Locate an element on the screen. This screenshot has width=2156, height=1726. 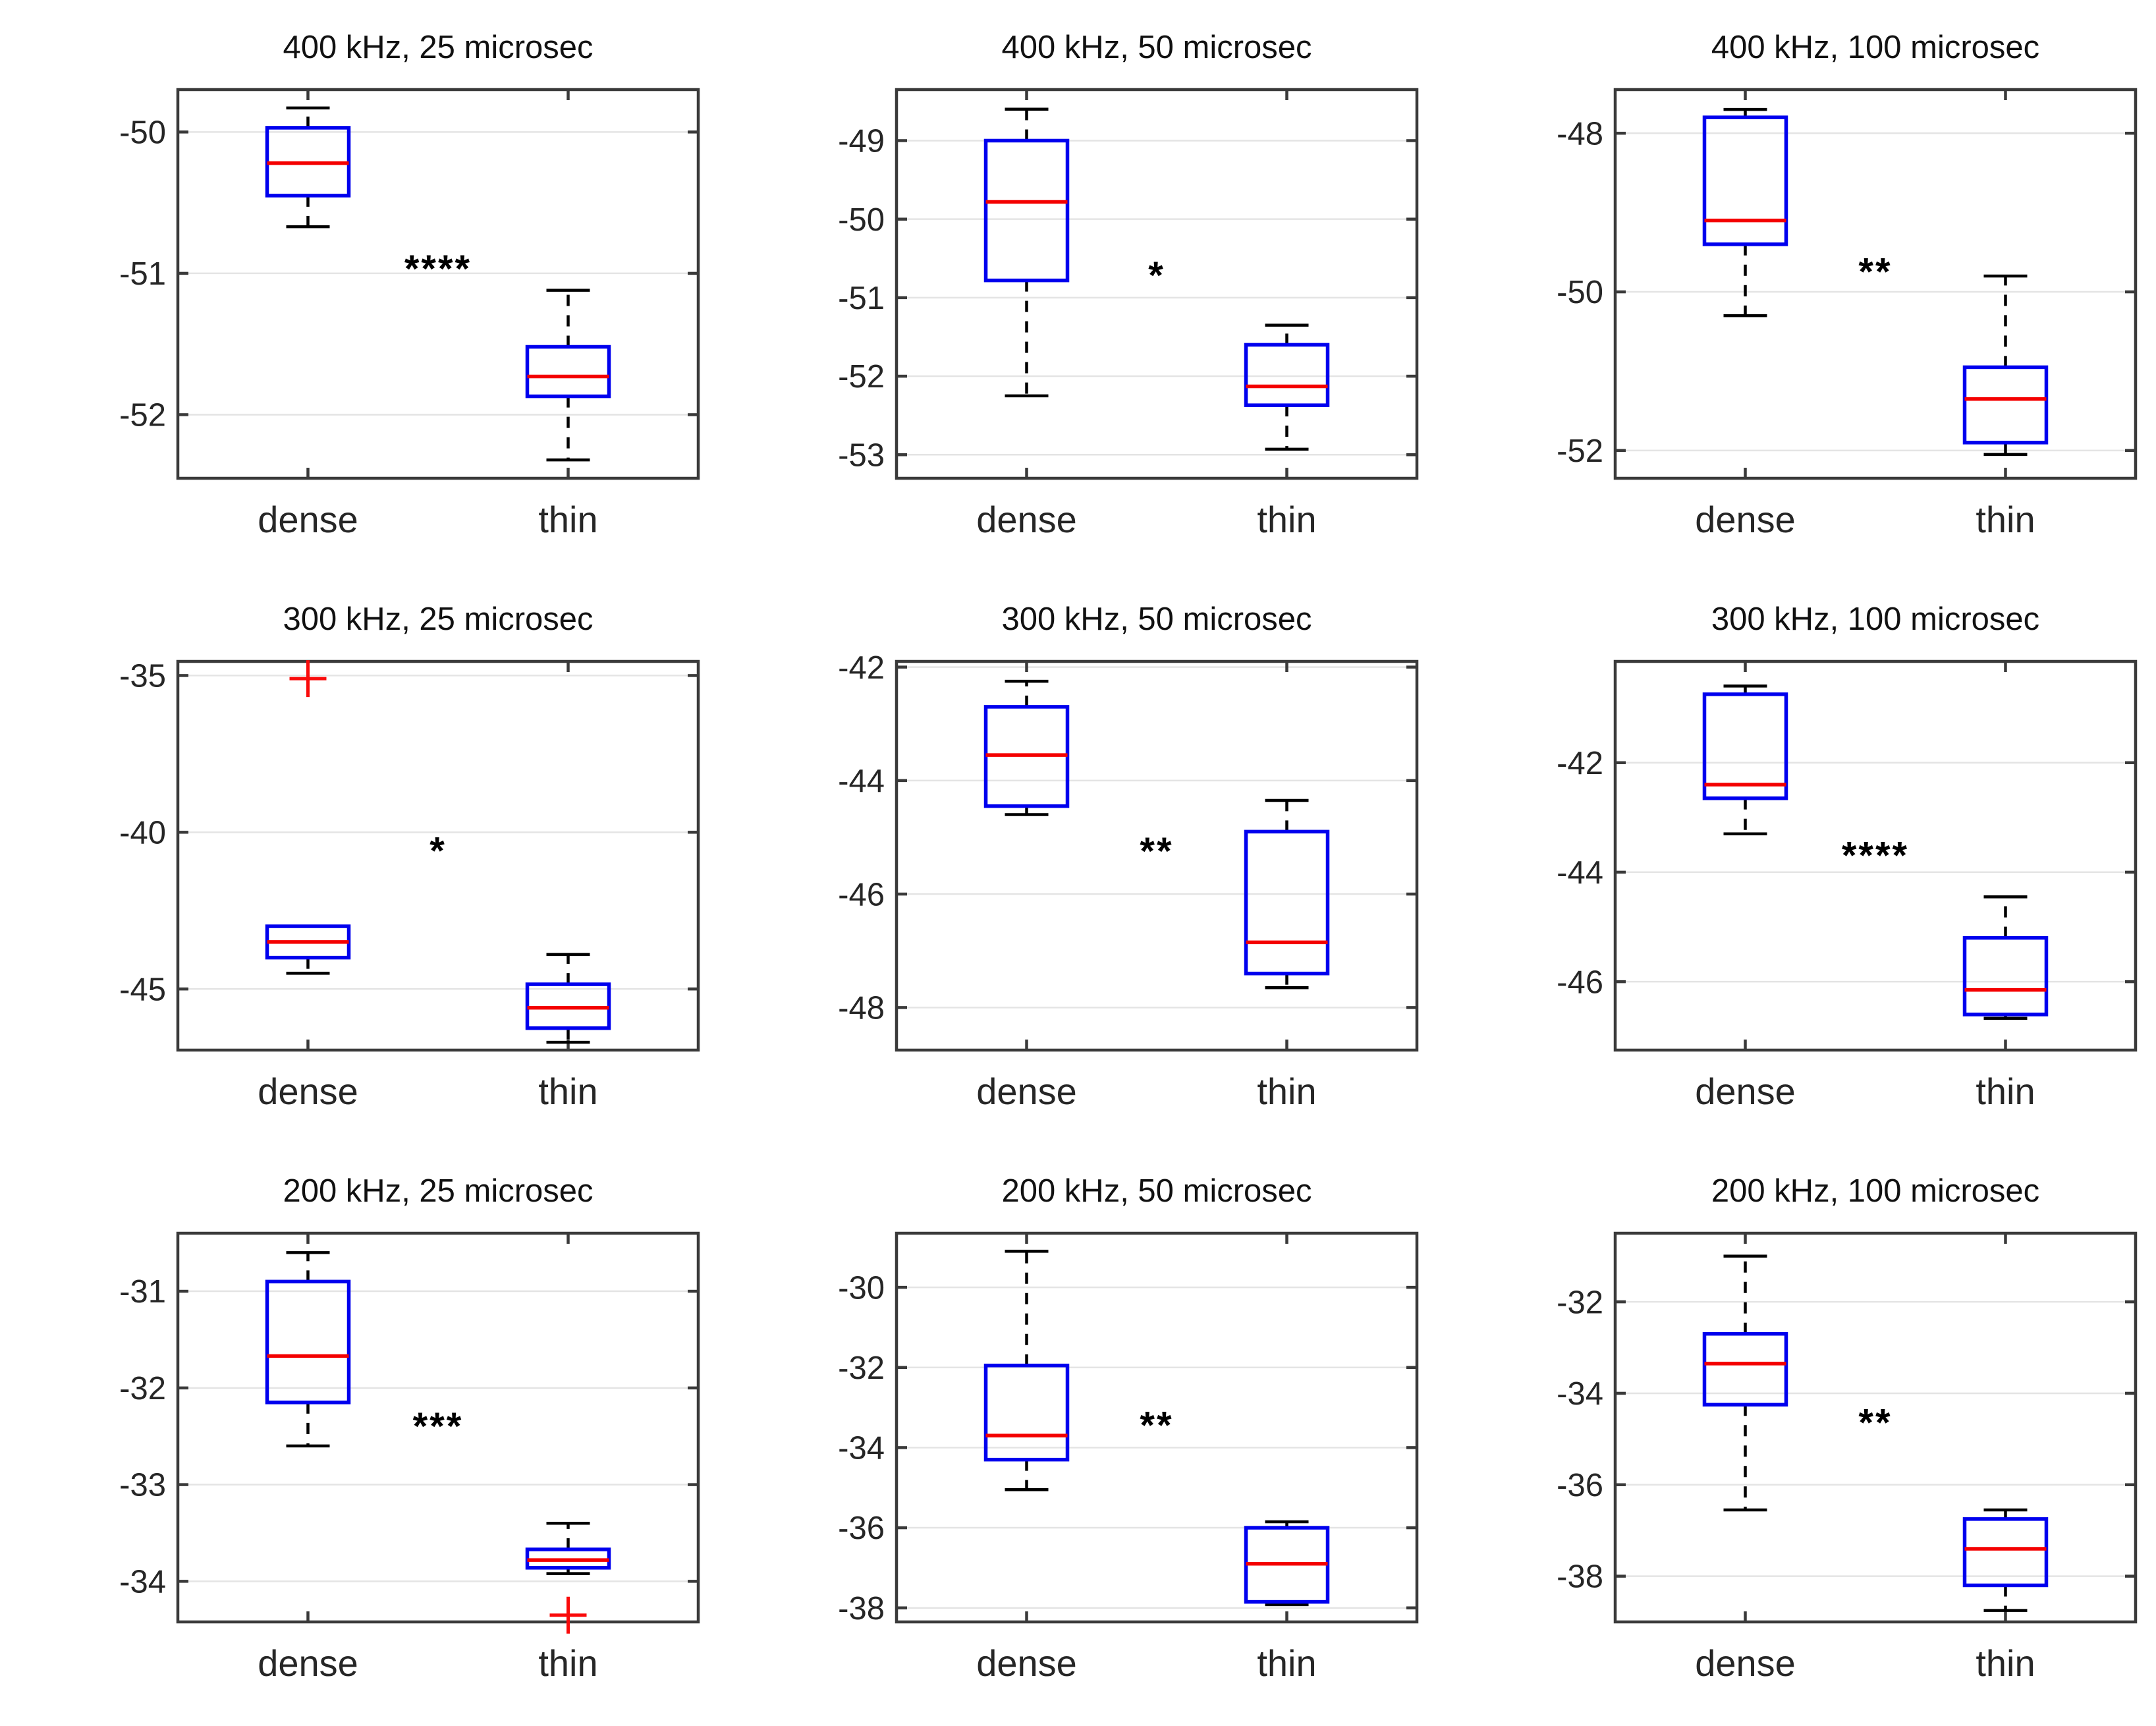
boxplot-canvas-300khz-25microsec: -35 -40 -45 dense thin * is located at coordinates (409, 885).